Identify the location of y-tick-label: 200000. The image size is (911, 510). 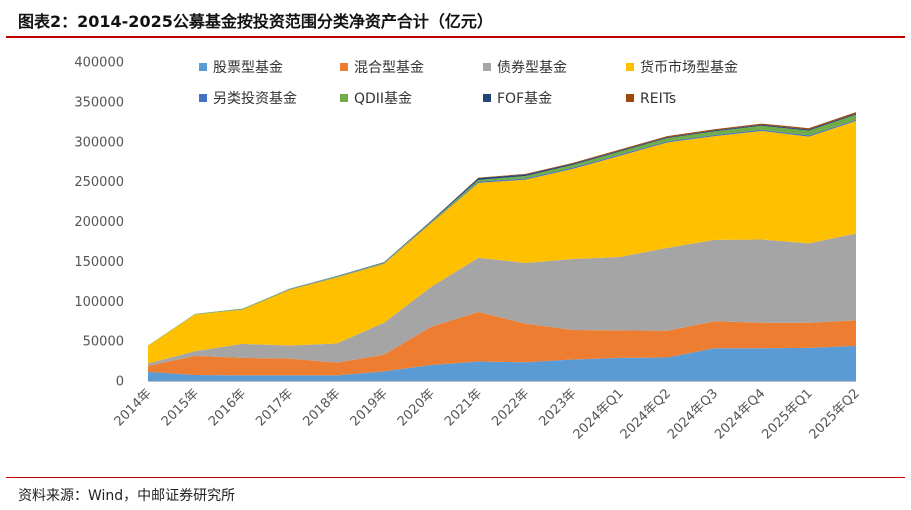
(99, 222).